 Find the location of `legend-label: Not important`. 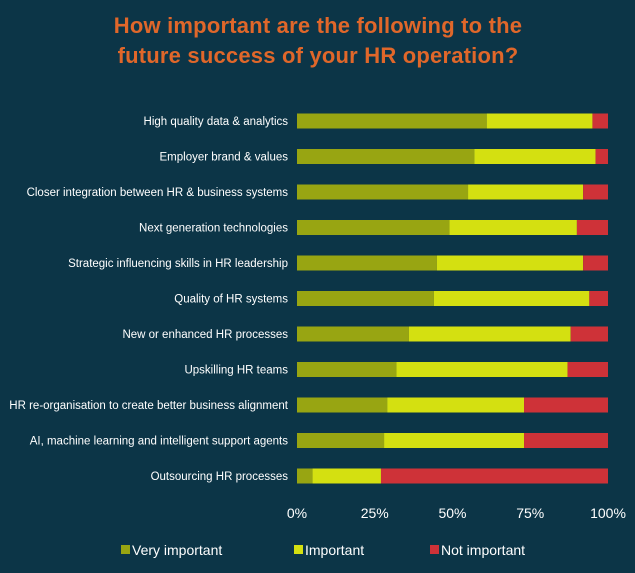

legend-label: Not important is located at coordinates (483, 550).